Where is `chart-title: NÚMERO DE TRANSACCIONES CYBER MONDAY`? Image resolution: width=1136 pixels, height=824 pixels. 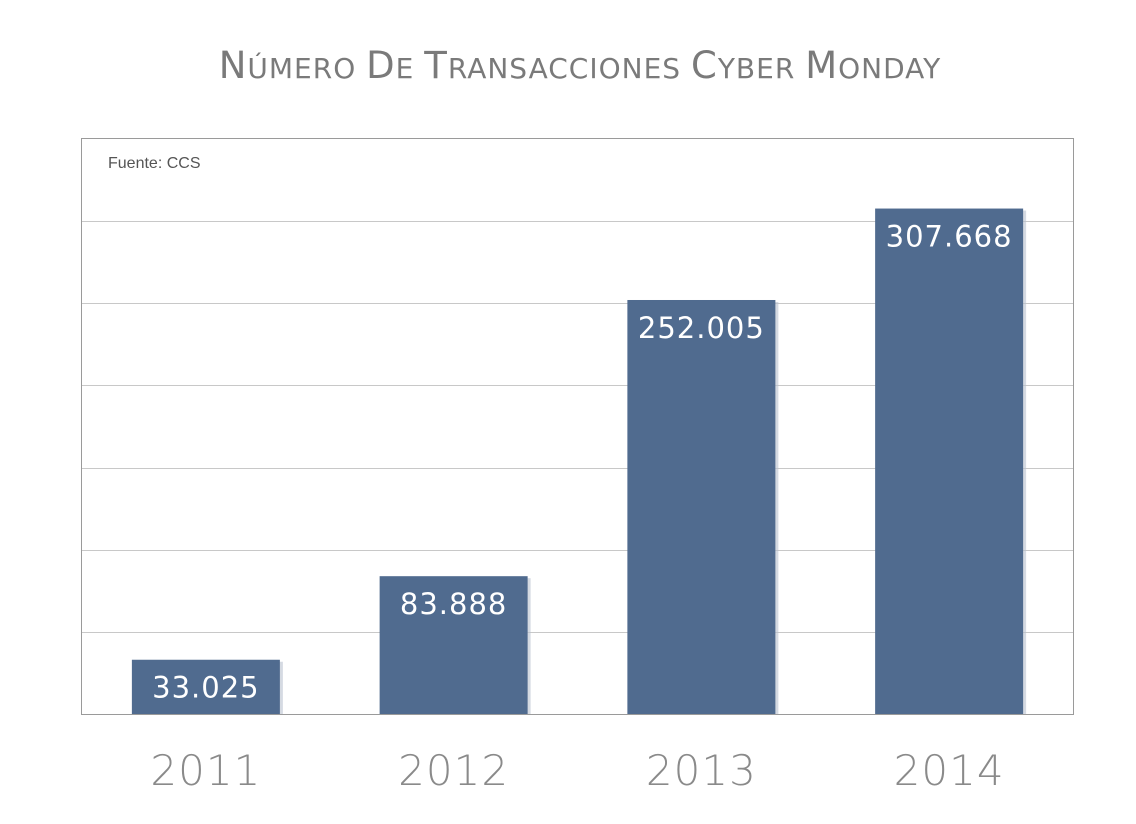 chart-title: NÚMERO DE TRANSACCIONES CYBER MONDAY is located at coordinates (580, 65).